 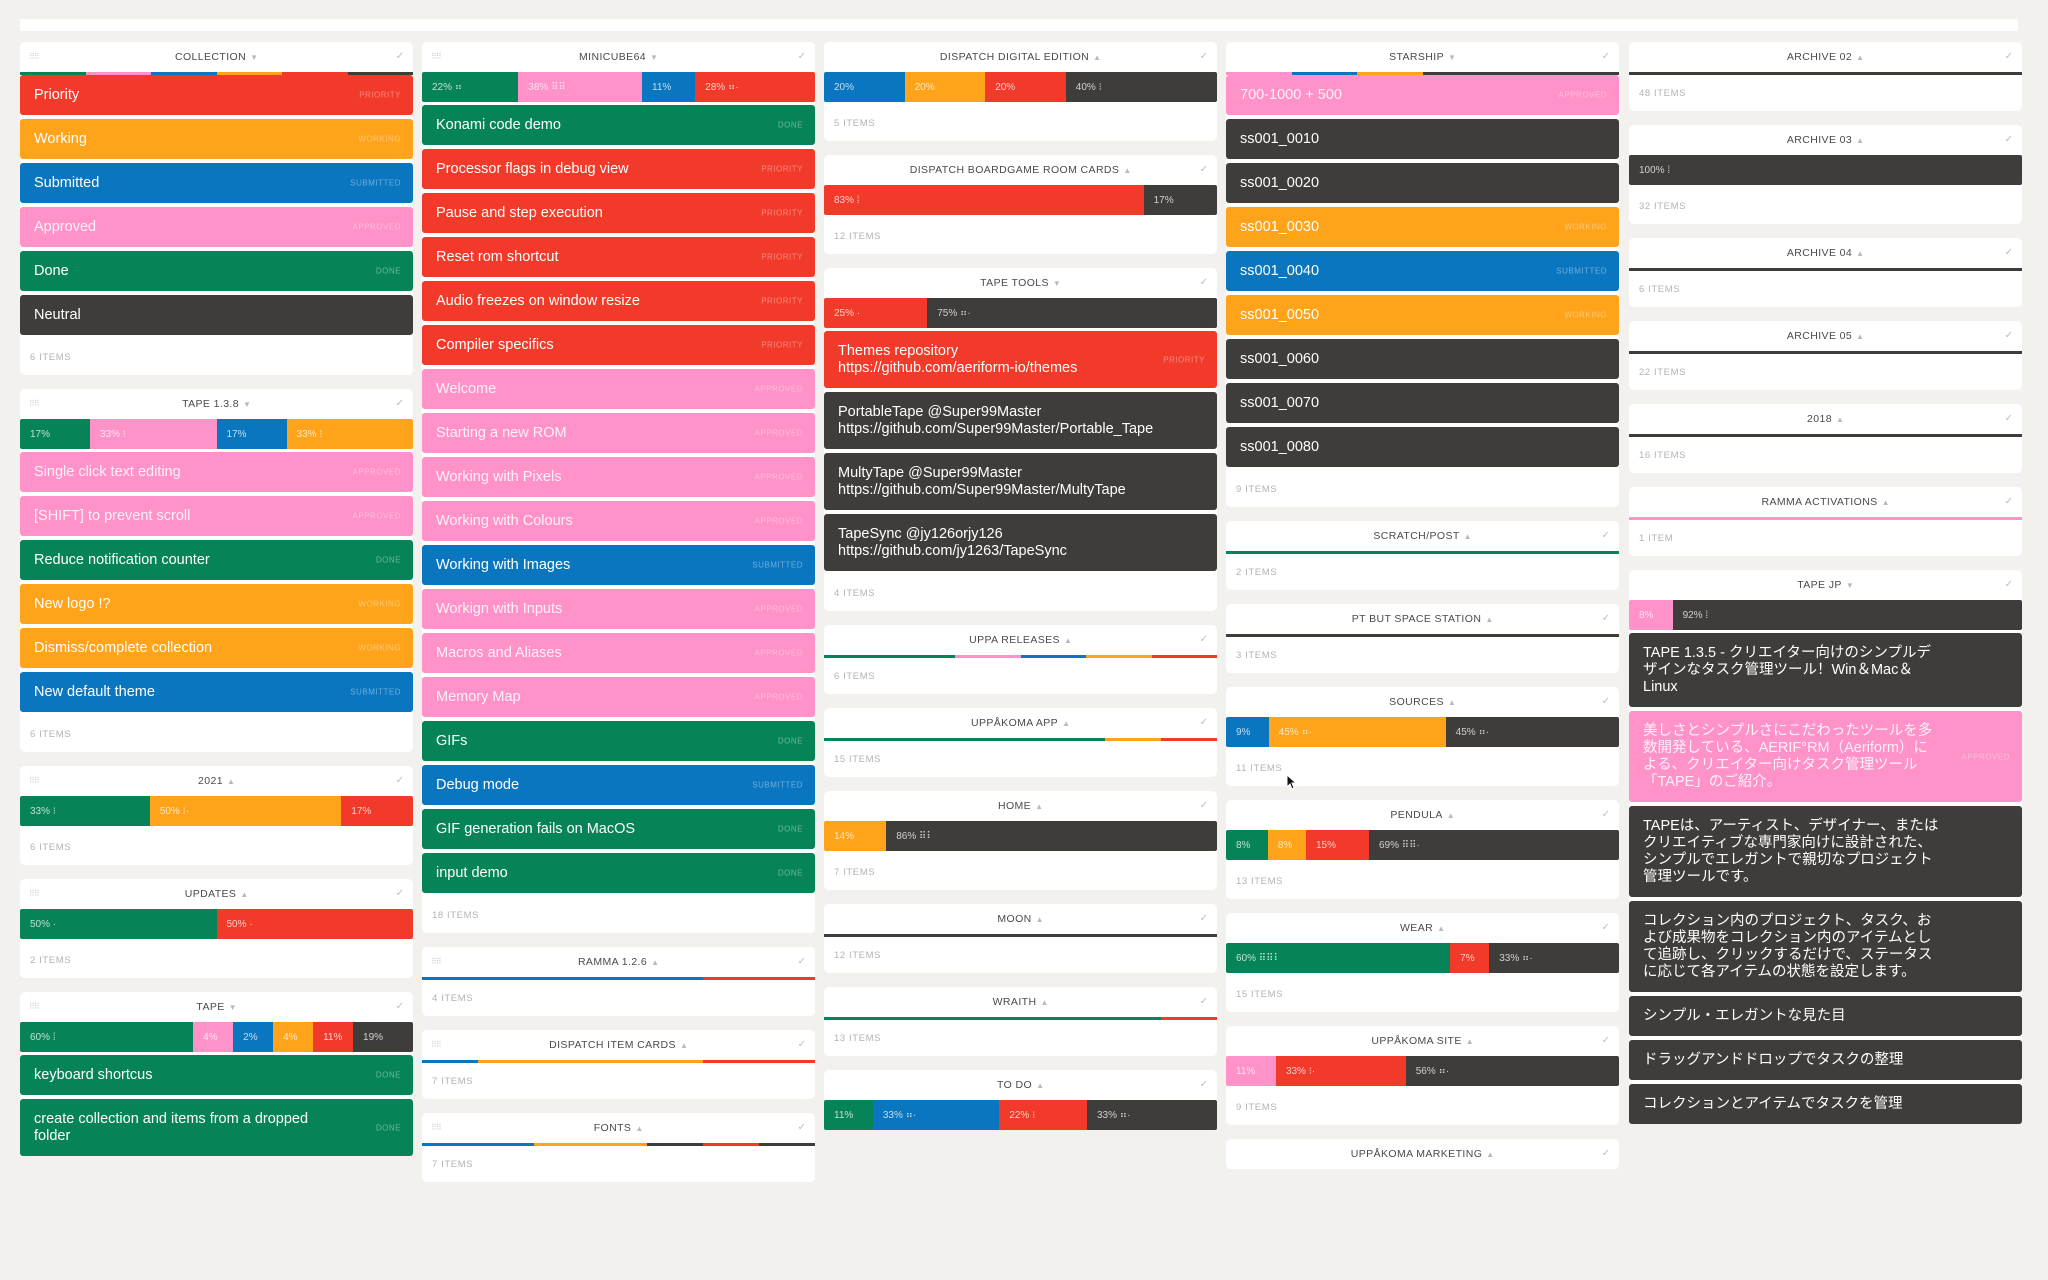 I want to click on collection-title: TAPE TOOLS, so click(x=1014, y=283).